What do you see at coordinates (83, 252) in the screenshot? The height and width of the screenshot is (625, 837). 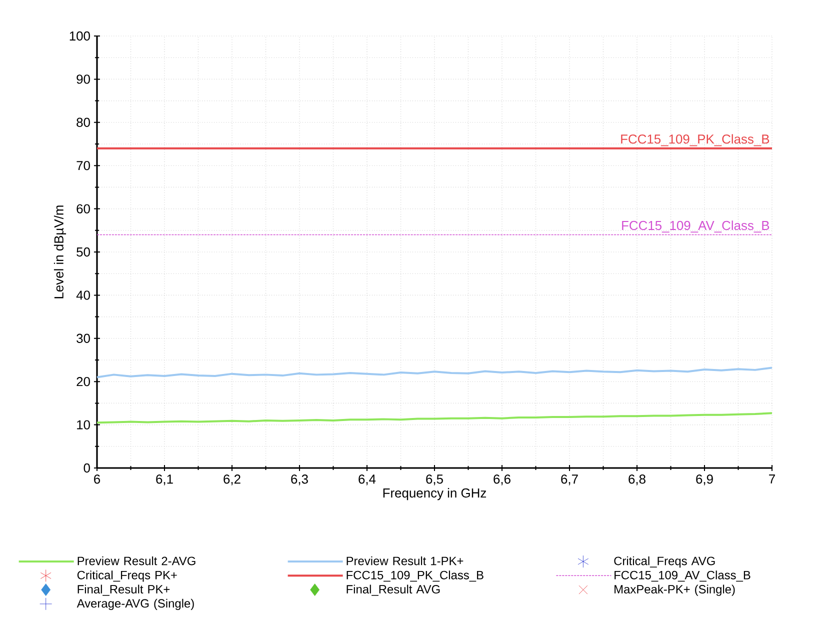 I see `y-tick-label: 50` at bounding box center [83, 252].